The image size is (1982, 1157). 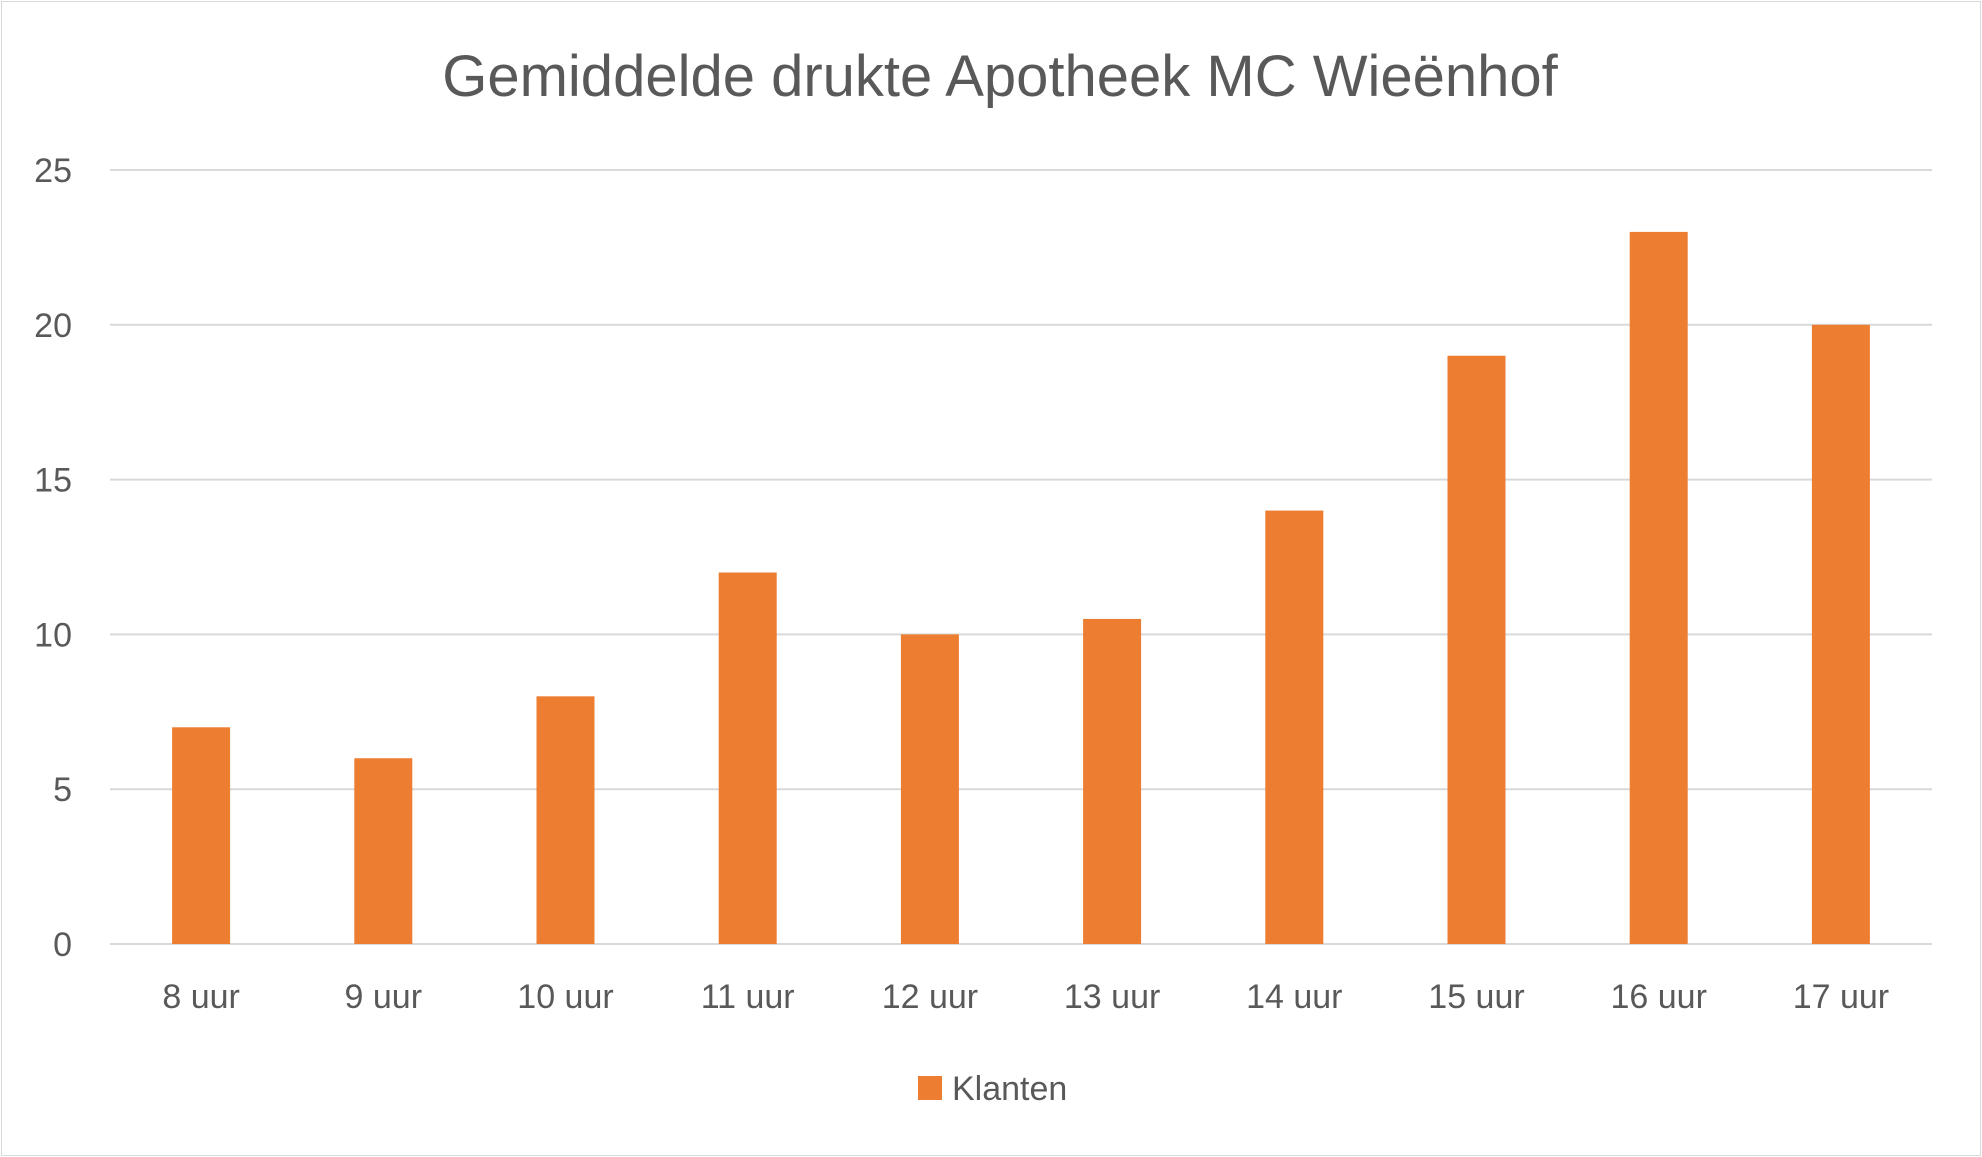 What do you see at coordinates (1658, 997) in the screenshot?
I see `x-tick-label: 16 uur` at bounding box center [1658, 997].